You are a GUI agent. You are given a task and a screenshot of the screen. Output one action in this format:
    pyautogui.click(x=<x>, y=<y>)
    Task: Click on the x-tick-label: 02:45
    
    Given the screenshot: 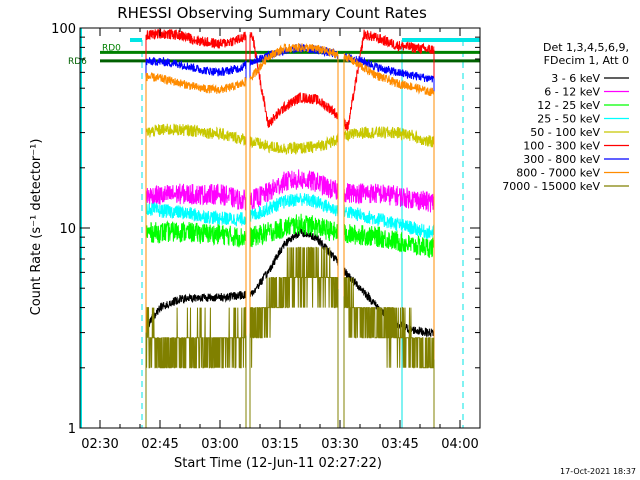 What is the action you would take?
    pyautogui.click(x=159, y=444)
    